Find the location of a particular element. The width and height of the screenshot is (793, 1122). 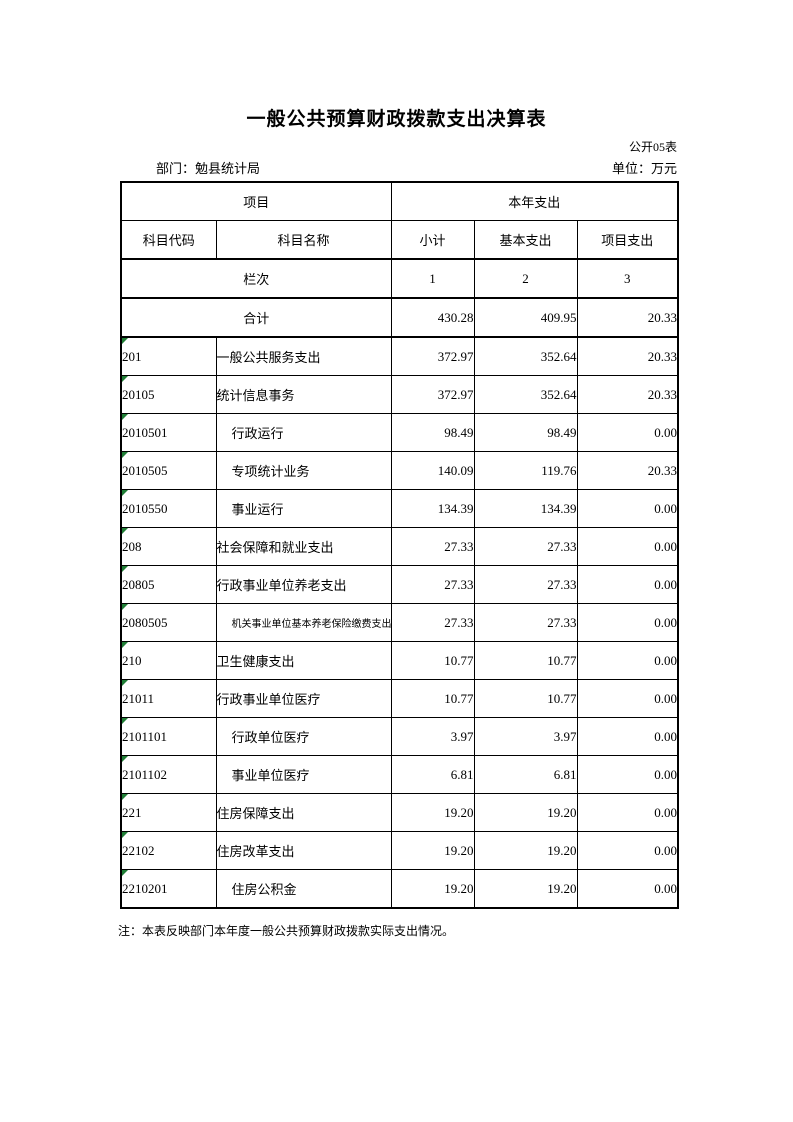

header-subtotal: 小计 is located at coordinates (432, 240).